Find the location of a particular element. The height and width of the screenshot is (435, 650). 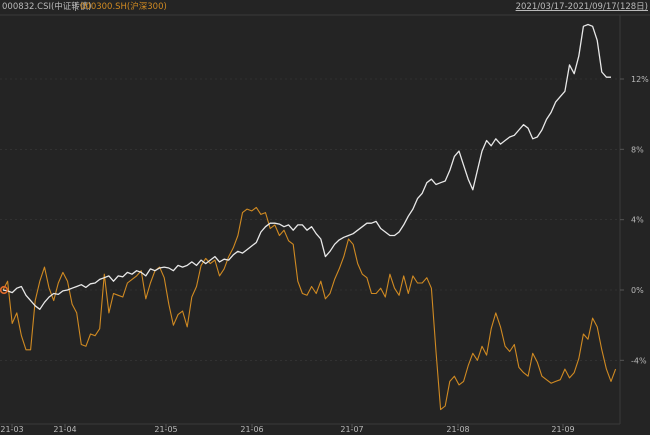

x-tick-label: 21-07 is located at coordinates (351, 429).